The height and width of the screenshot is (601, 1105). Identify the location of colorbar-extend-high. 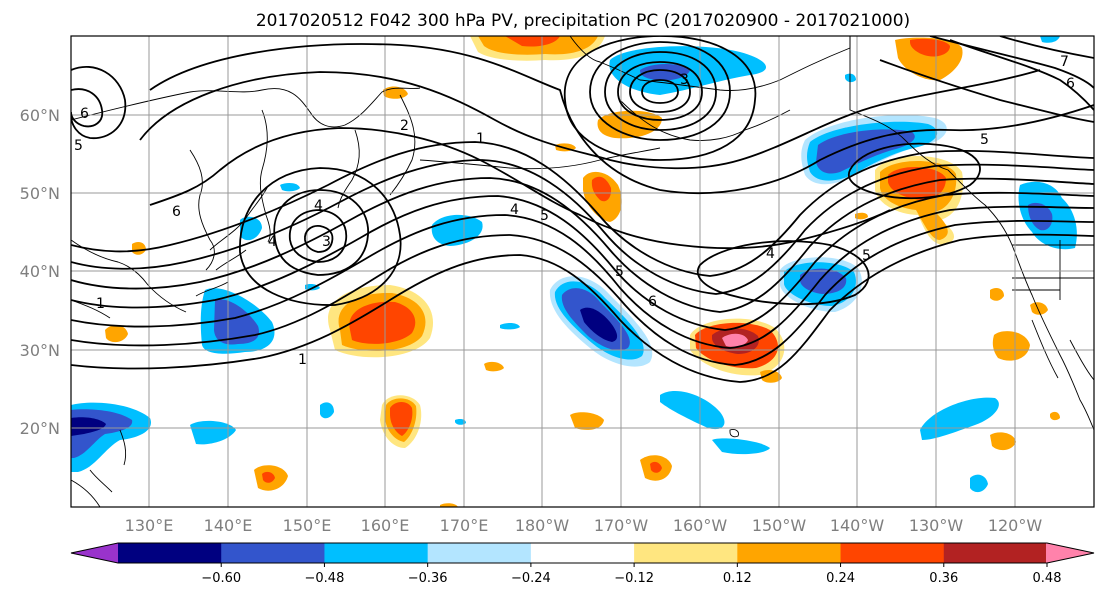
(1070, 553).